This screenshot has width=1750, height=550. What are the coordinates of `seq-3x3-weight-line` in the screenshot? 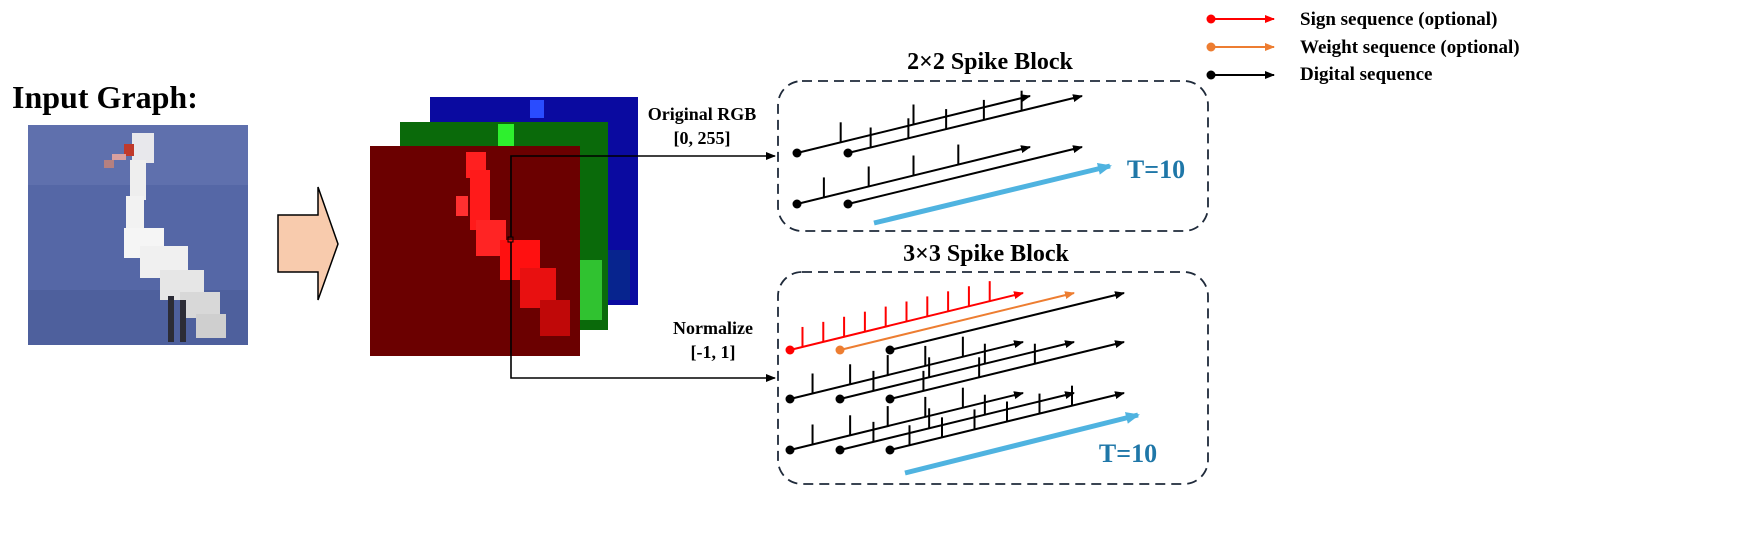 It's located at (957, 321).